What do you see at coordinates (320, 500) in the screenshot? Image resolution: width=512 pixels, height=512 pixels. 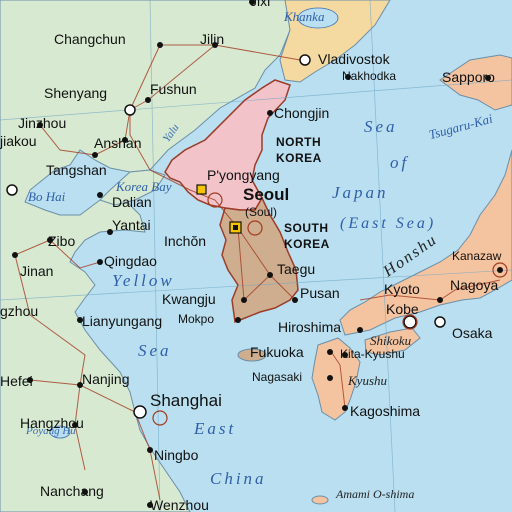 I see `amami-island` at bounding box center [320, 500].